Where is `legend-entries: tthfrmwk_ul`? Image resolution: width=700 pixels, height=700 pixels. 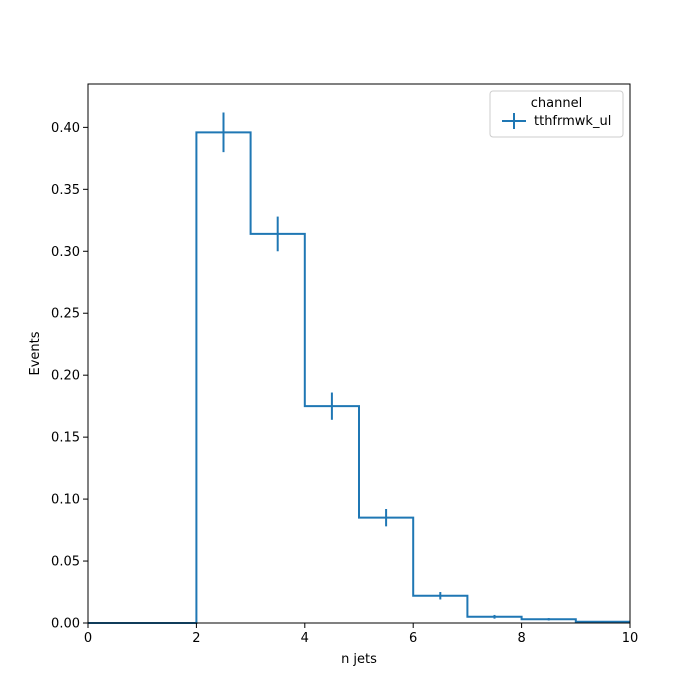 legend-entries: tthfrmwk_ul is located at coordinates (556, 121).